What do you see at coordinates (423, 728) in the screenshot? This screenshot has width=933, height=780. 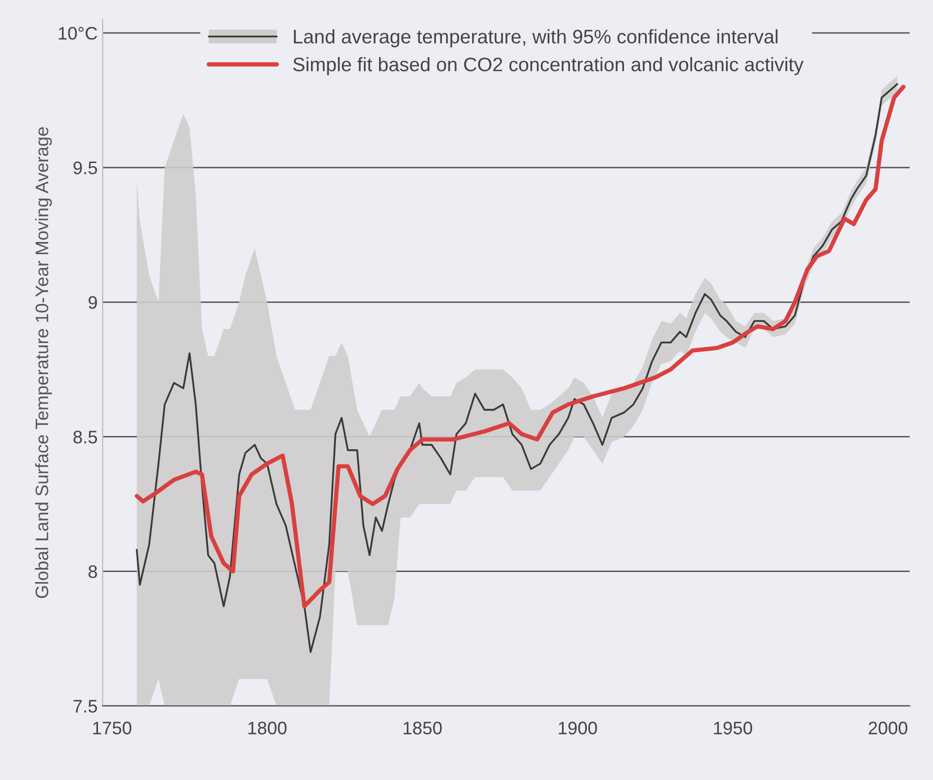 I see `x-tick-label: 1850` at bounding box center [423, 728].